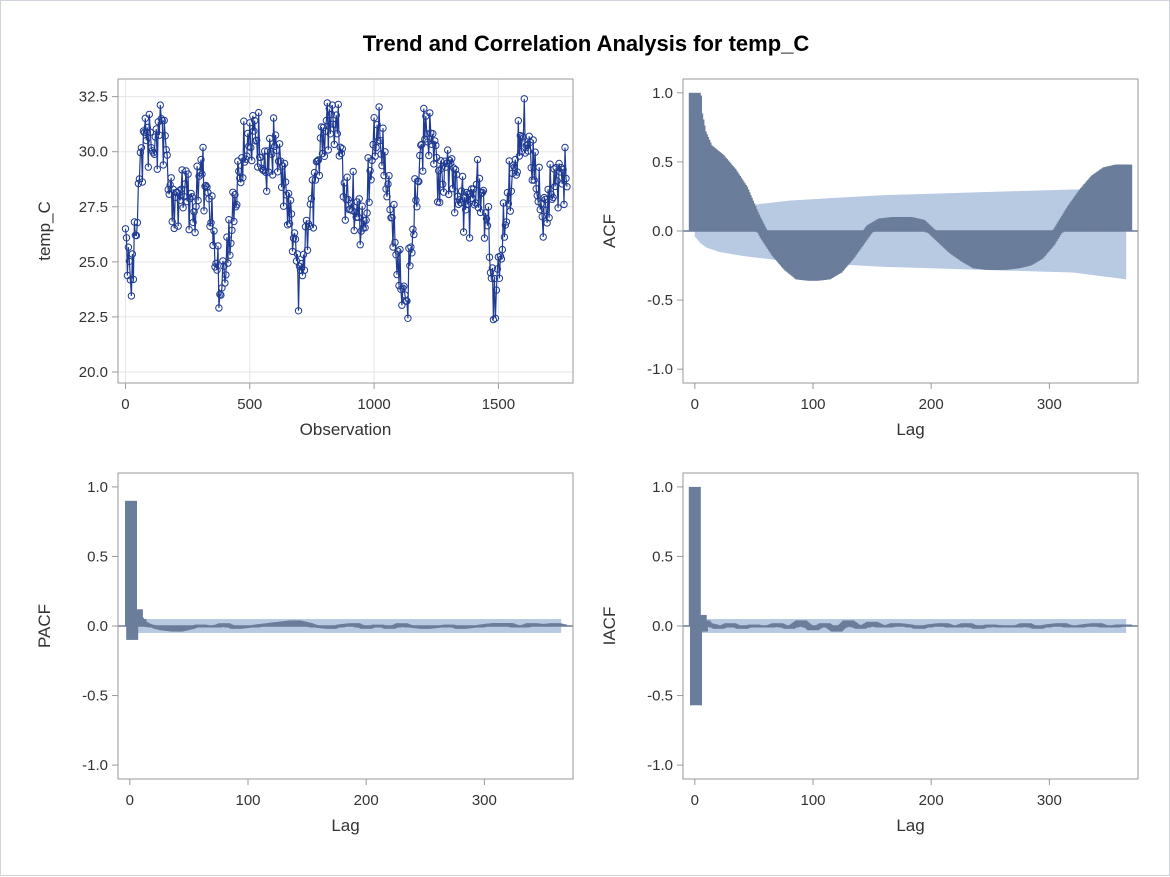 This screenshot has width=1170, height=877. What do you see at coordinates (97, 556) in the screenshot?
I see `y-tick-label: 0.5` at bounding box center [97, 556].